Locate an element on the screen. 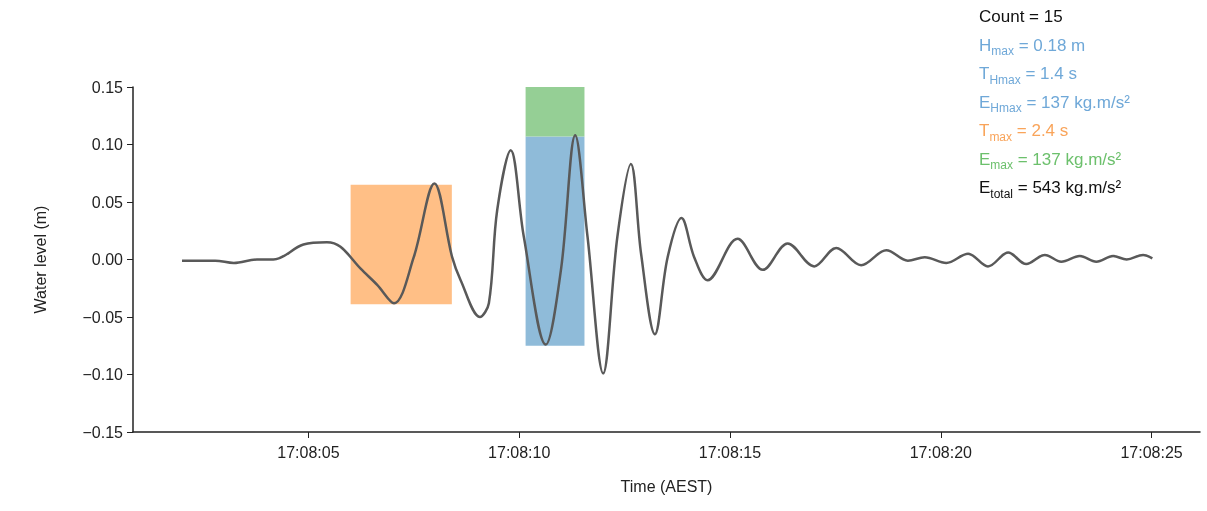  y-tick-label: 0.10 is located at coordinates (107, 144).